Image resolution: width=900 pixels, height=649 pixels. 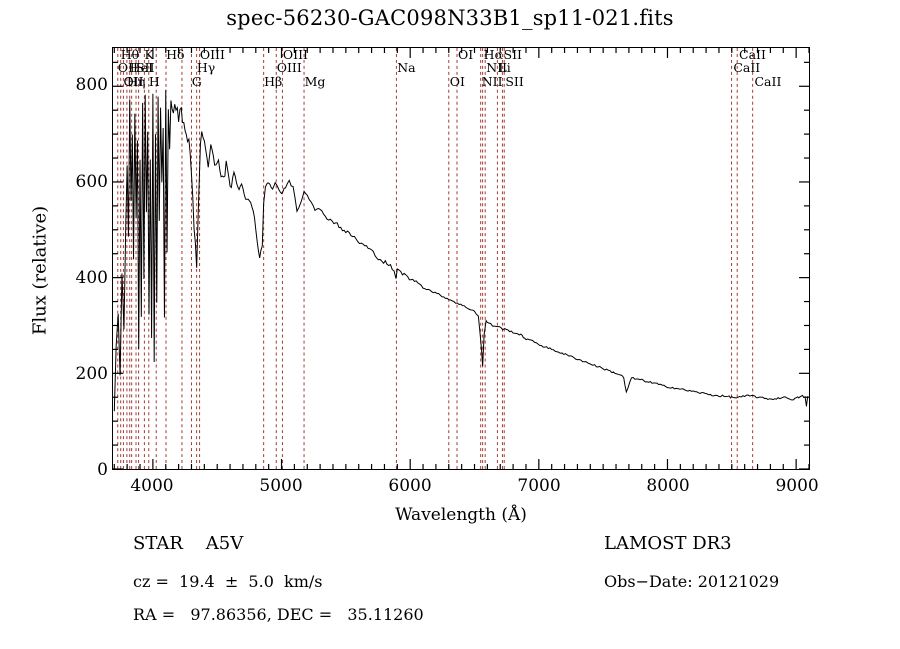 I want to click on y-tick-labels: 0 200 400 600 800, so click(x=76, y=324).